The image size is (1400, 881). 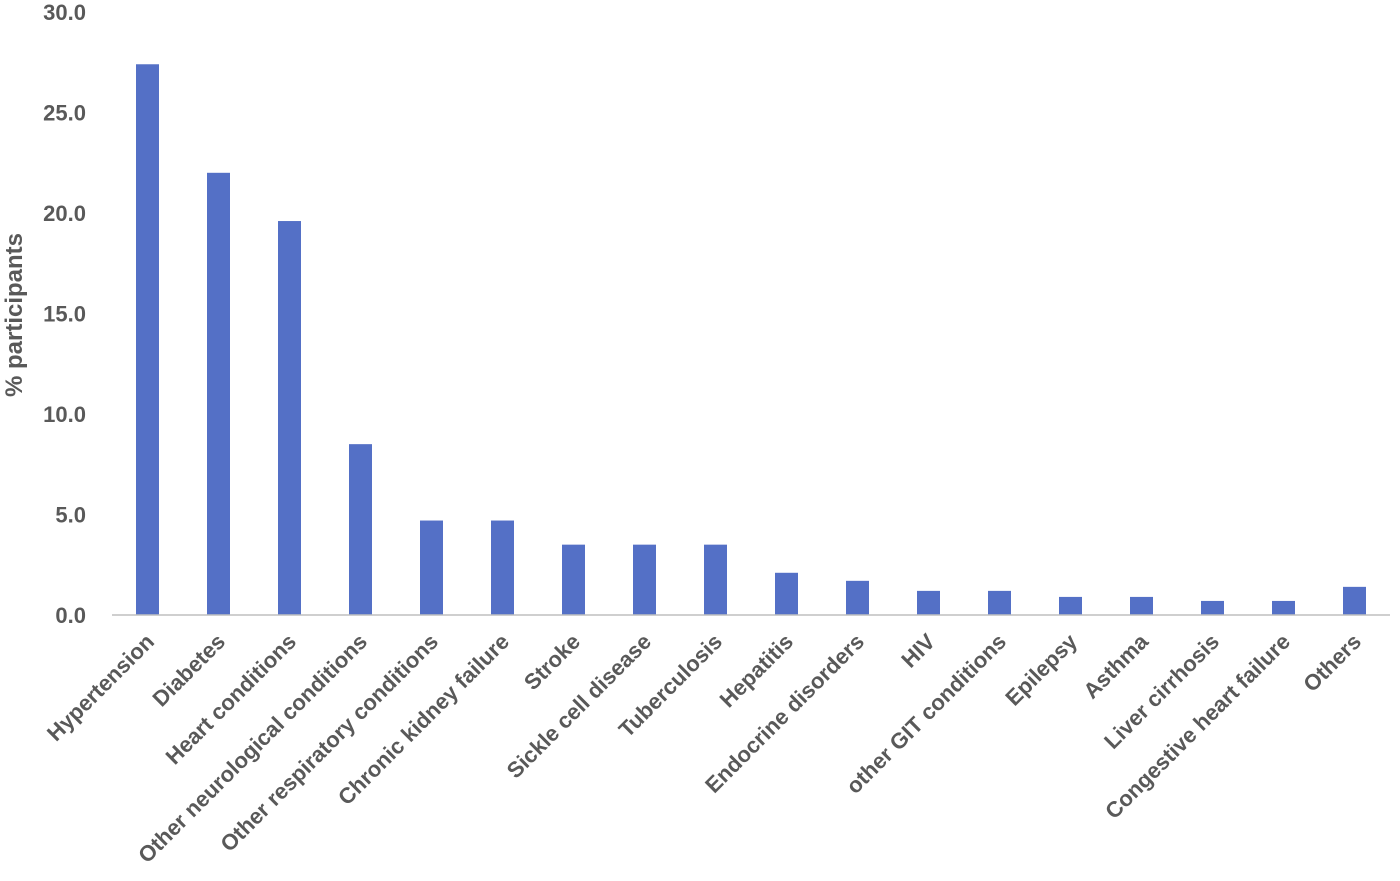 What do you see at coordinates (715, 579) in the screenshot?
I see `bar-tuberculosis` at bounding box center [715, 579].